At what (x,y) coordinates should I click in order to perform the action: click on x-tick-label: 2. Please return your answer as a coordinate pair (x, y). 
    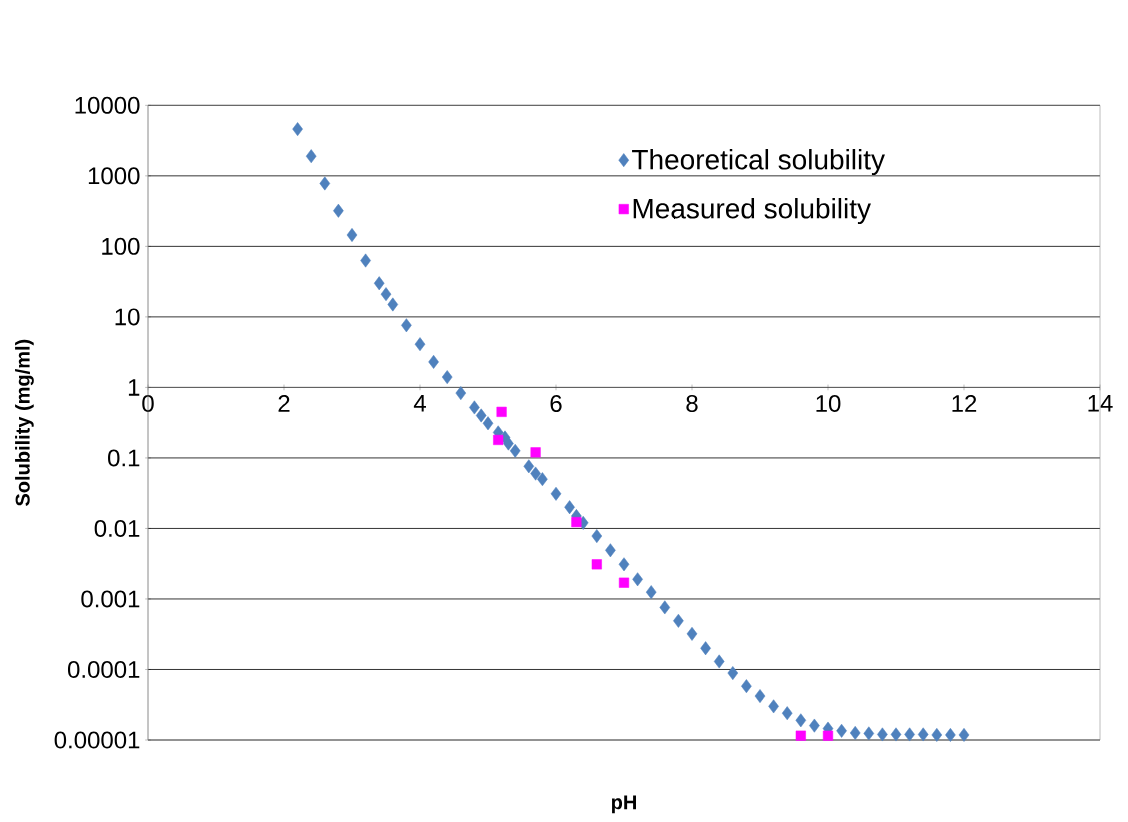
    Looking at the image, I should click on (284, 403).